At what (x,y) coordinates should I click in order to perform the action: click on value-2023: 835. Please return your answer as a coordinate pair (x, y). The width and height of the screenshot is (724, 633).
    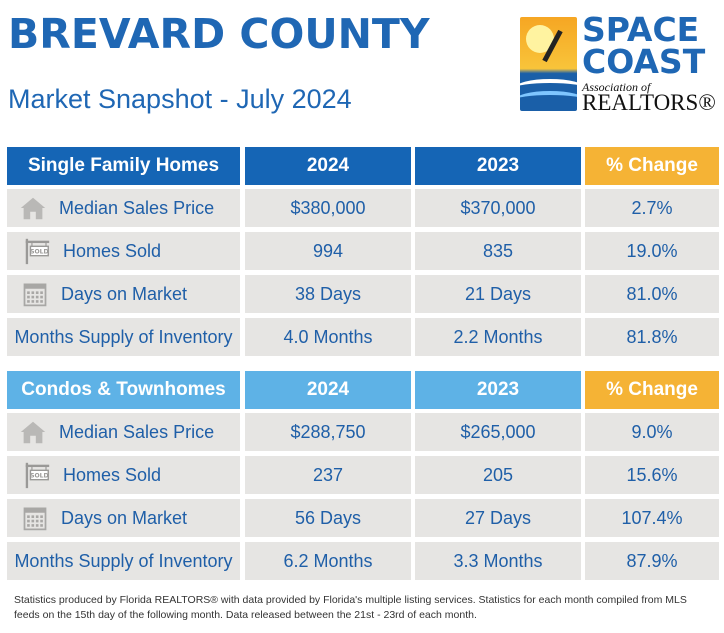
    Looking at the image, I should click on (498, 251).